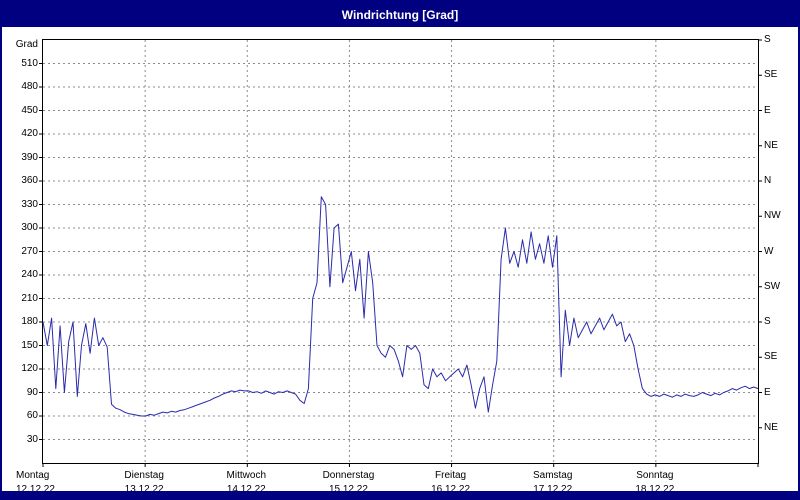  What do you see at coordinates (772, 216) in the screenshot?
I see `right-axis-label: NW` at bounding box center [772, 216].